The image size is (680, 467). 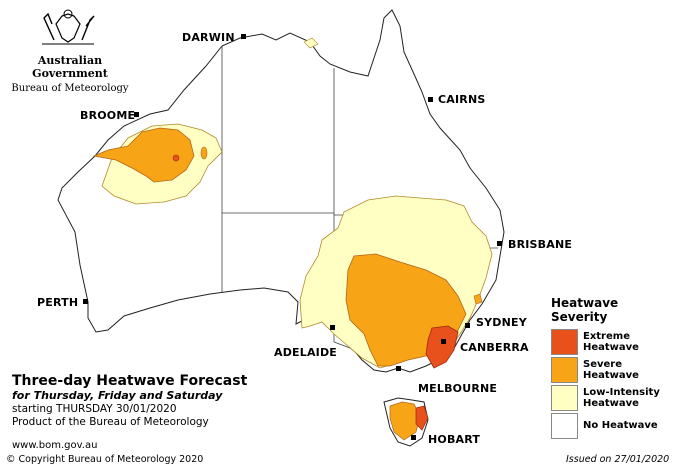 I want to click on legend-label-extreme: Extreme Heatwave, so click(x=611, y=342).